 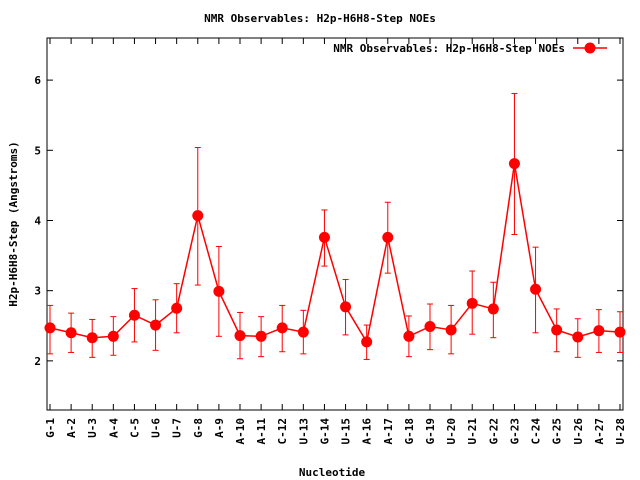 I want to click on x-tick-label: U-13, so click(x=303, y=431).